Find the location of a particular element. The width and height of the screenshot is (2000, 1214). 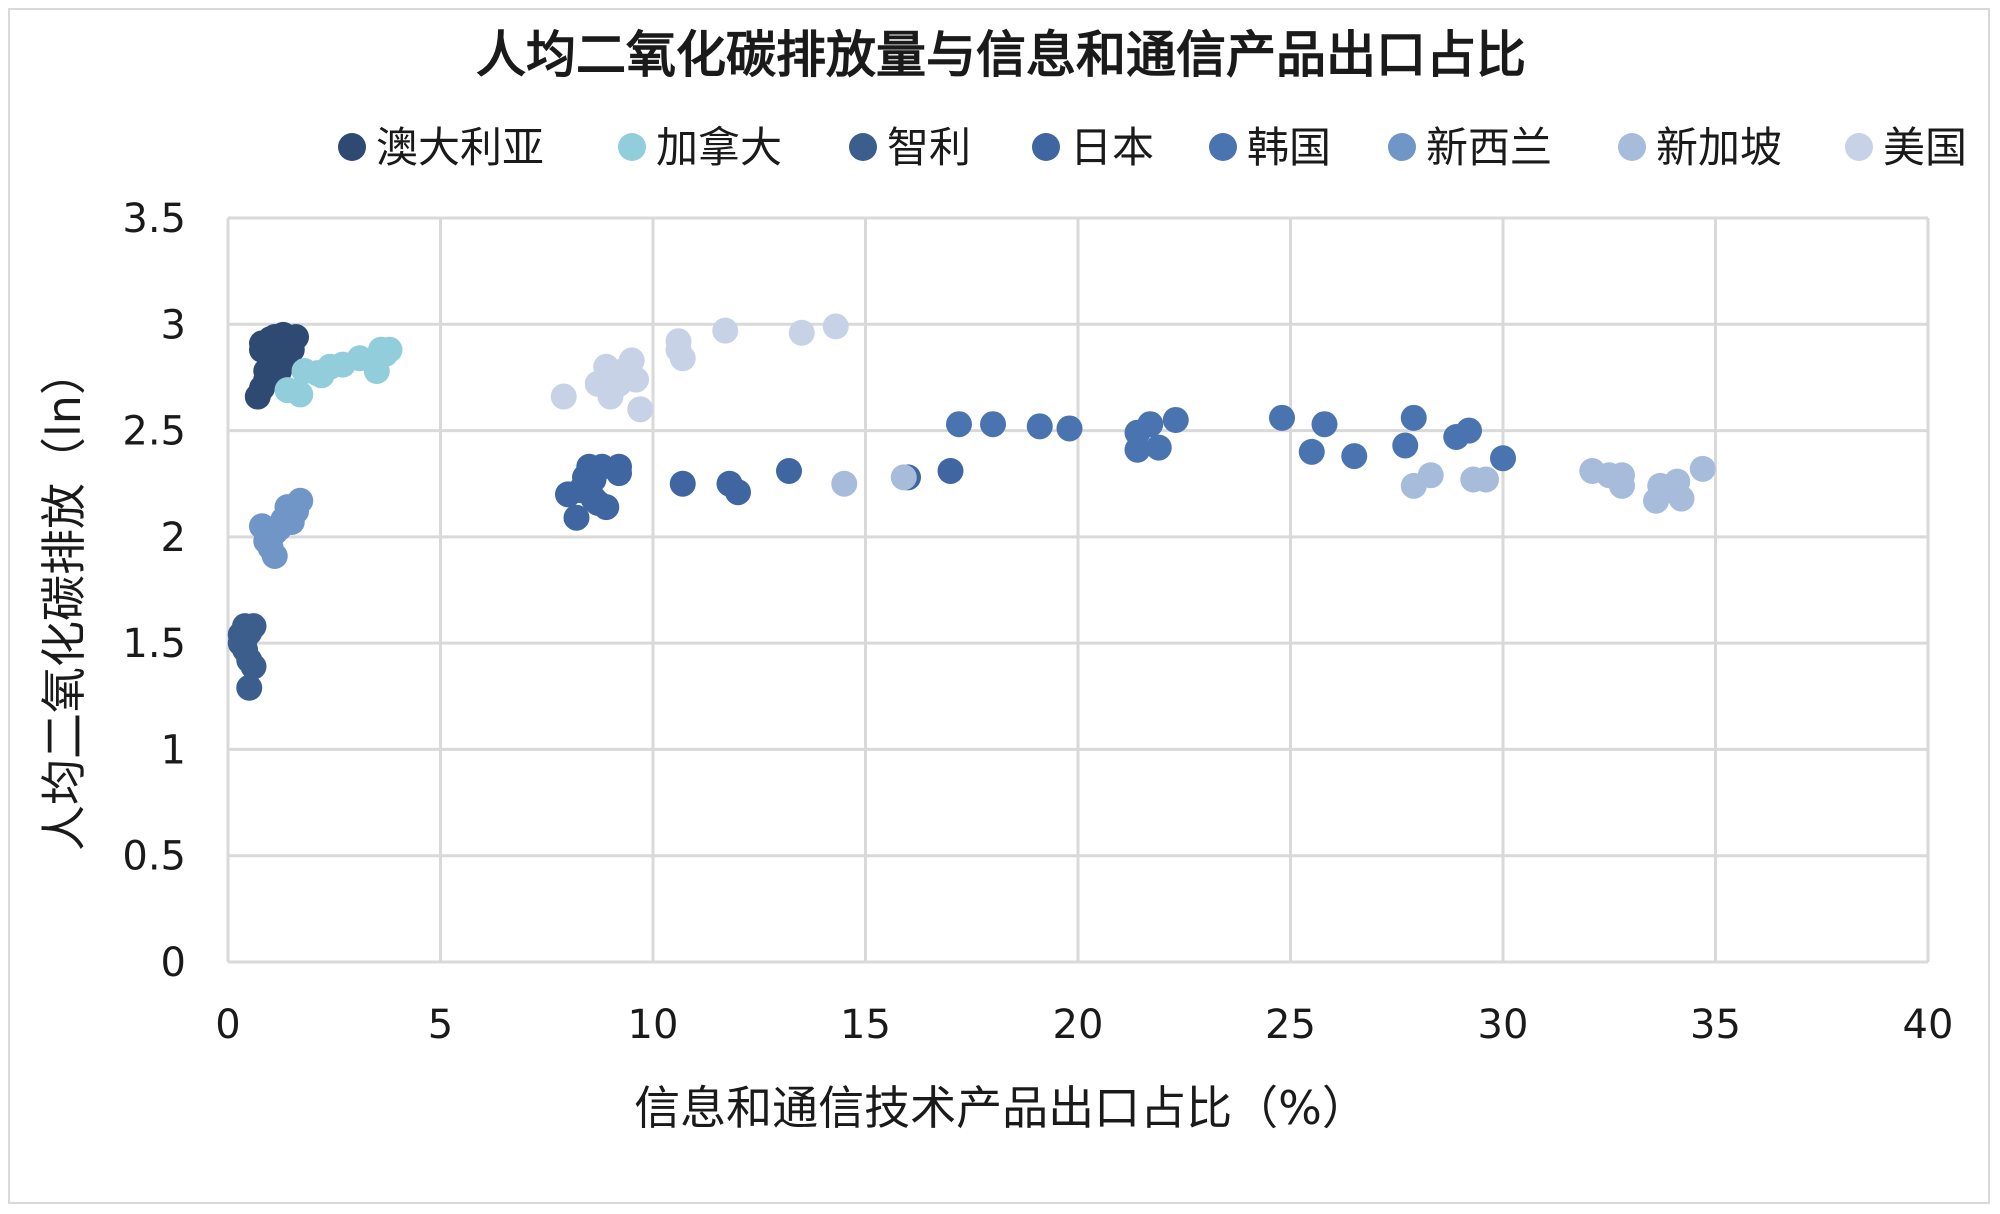

x-tick-label: 20 is located at coordinates (1078, 1025).